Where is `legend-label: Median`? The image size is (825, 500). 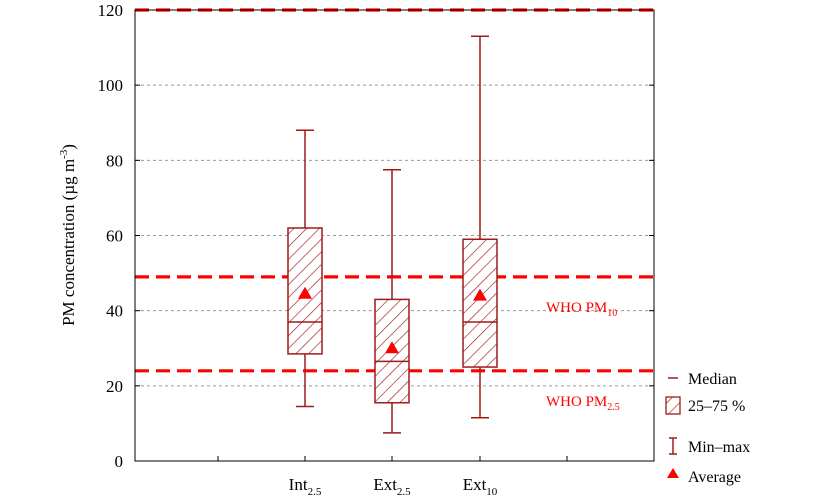
legend-label: Median is located at coordinates (712, 379).